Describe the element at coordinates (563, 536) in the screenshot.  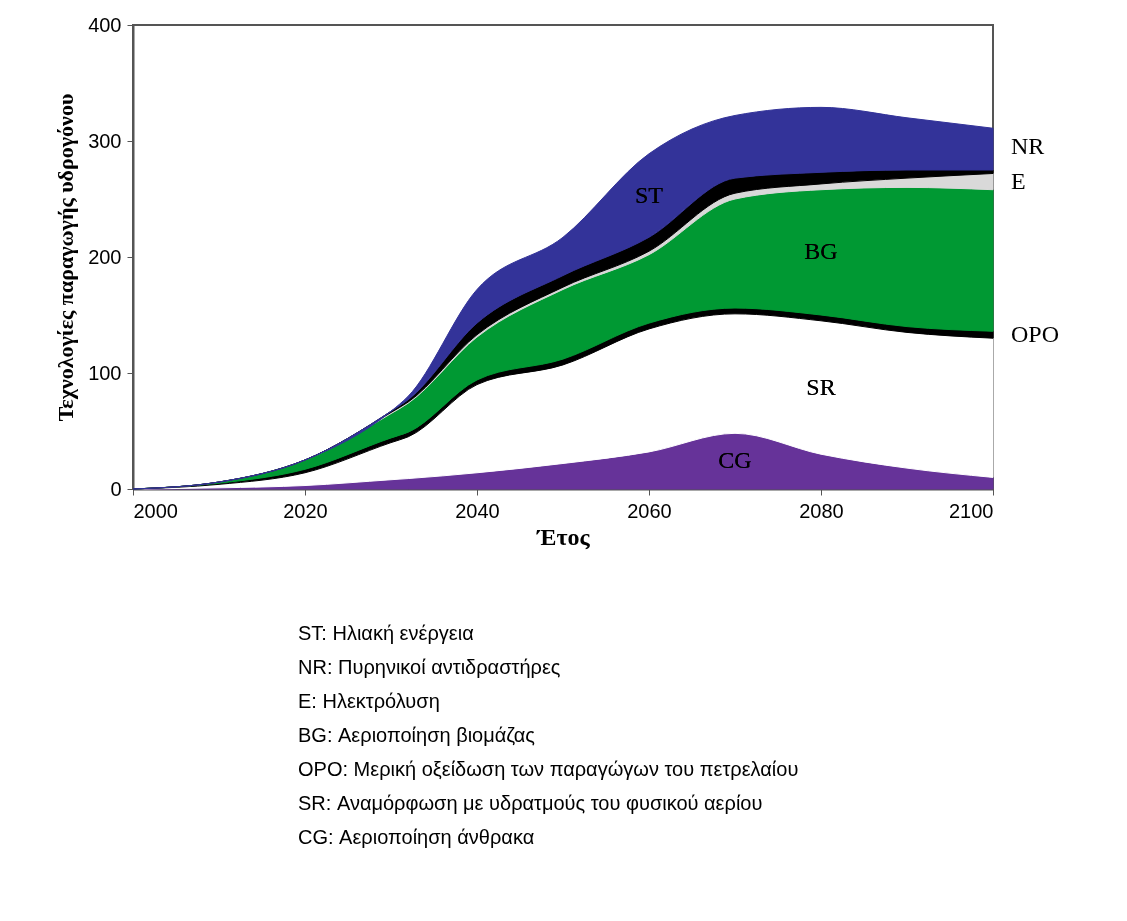
I see `x-axis-title: Έτος` at that location.